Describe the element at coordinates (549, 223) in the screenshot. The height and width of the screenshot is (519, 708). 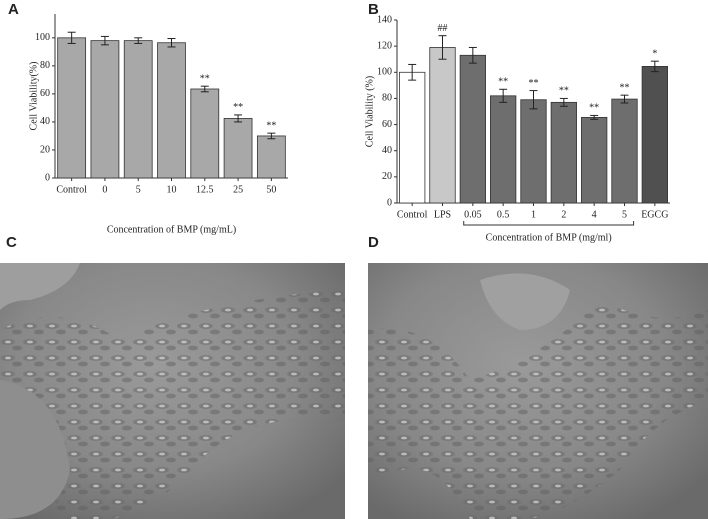
I see `bracket` at that location.